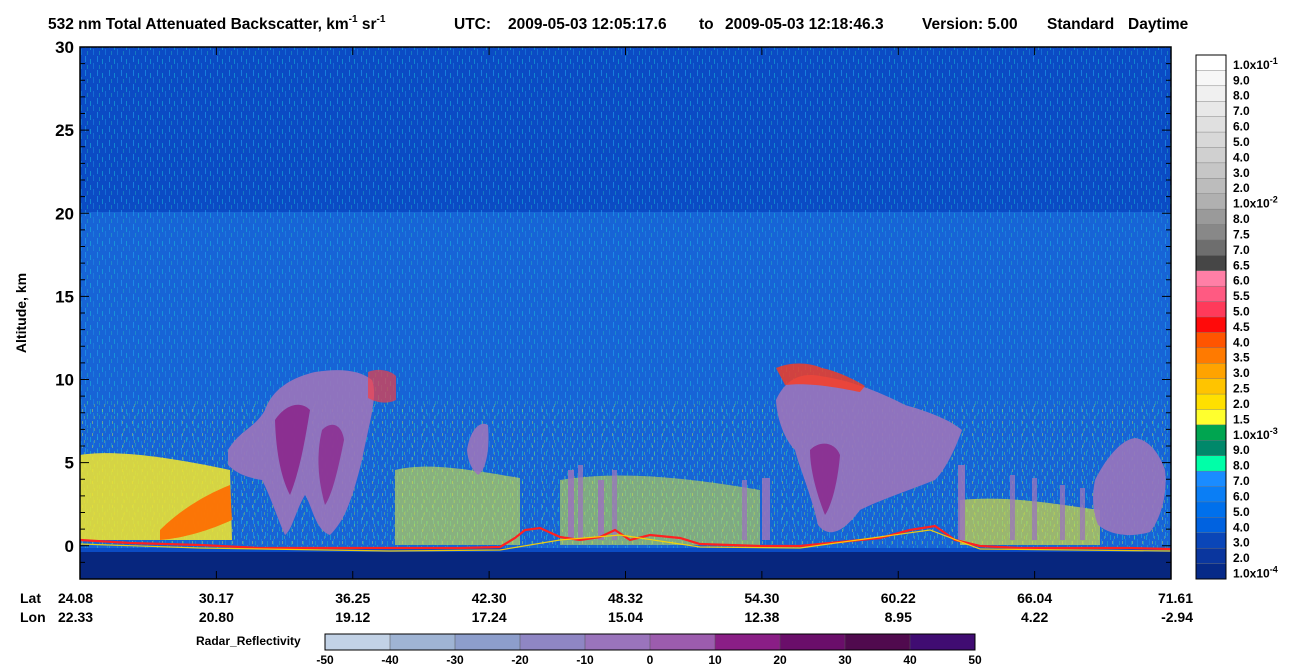  I want to click on surface-return-glow, so click(625, 540).